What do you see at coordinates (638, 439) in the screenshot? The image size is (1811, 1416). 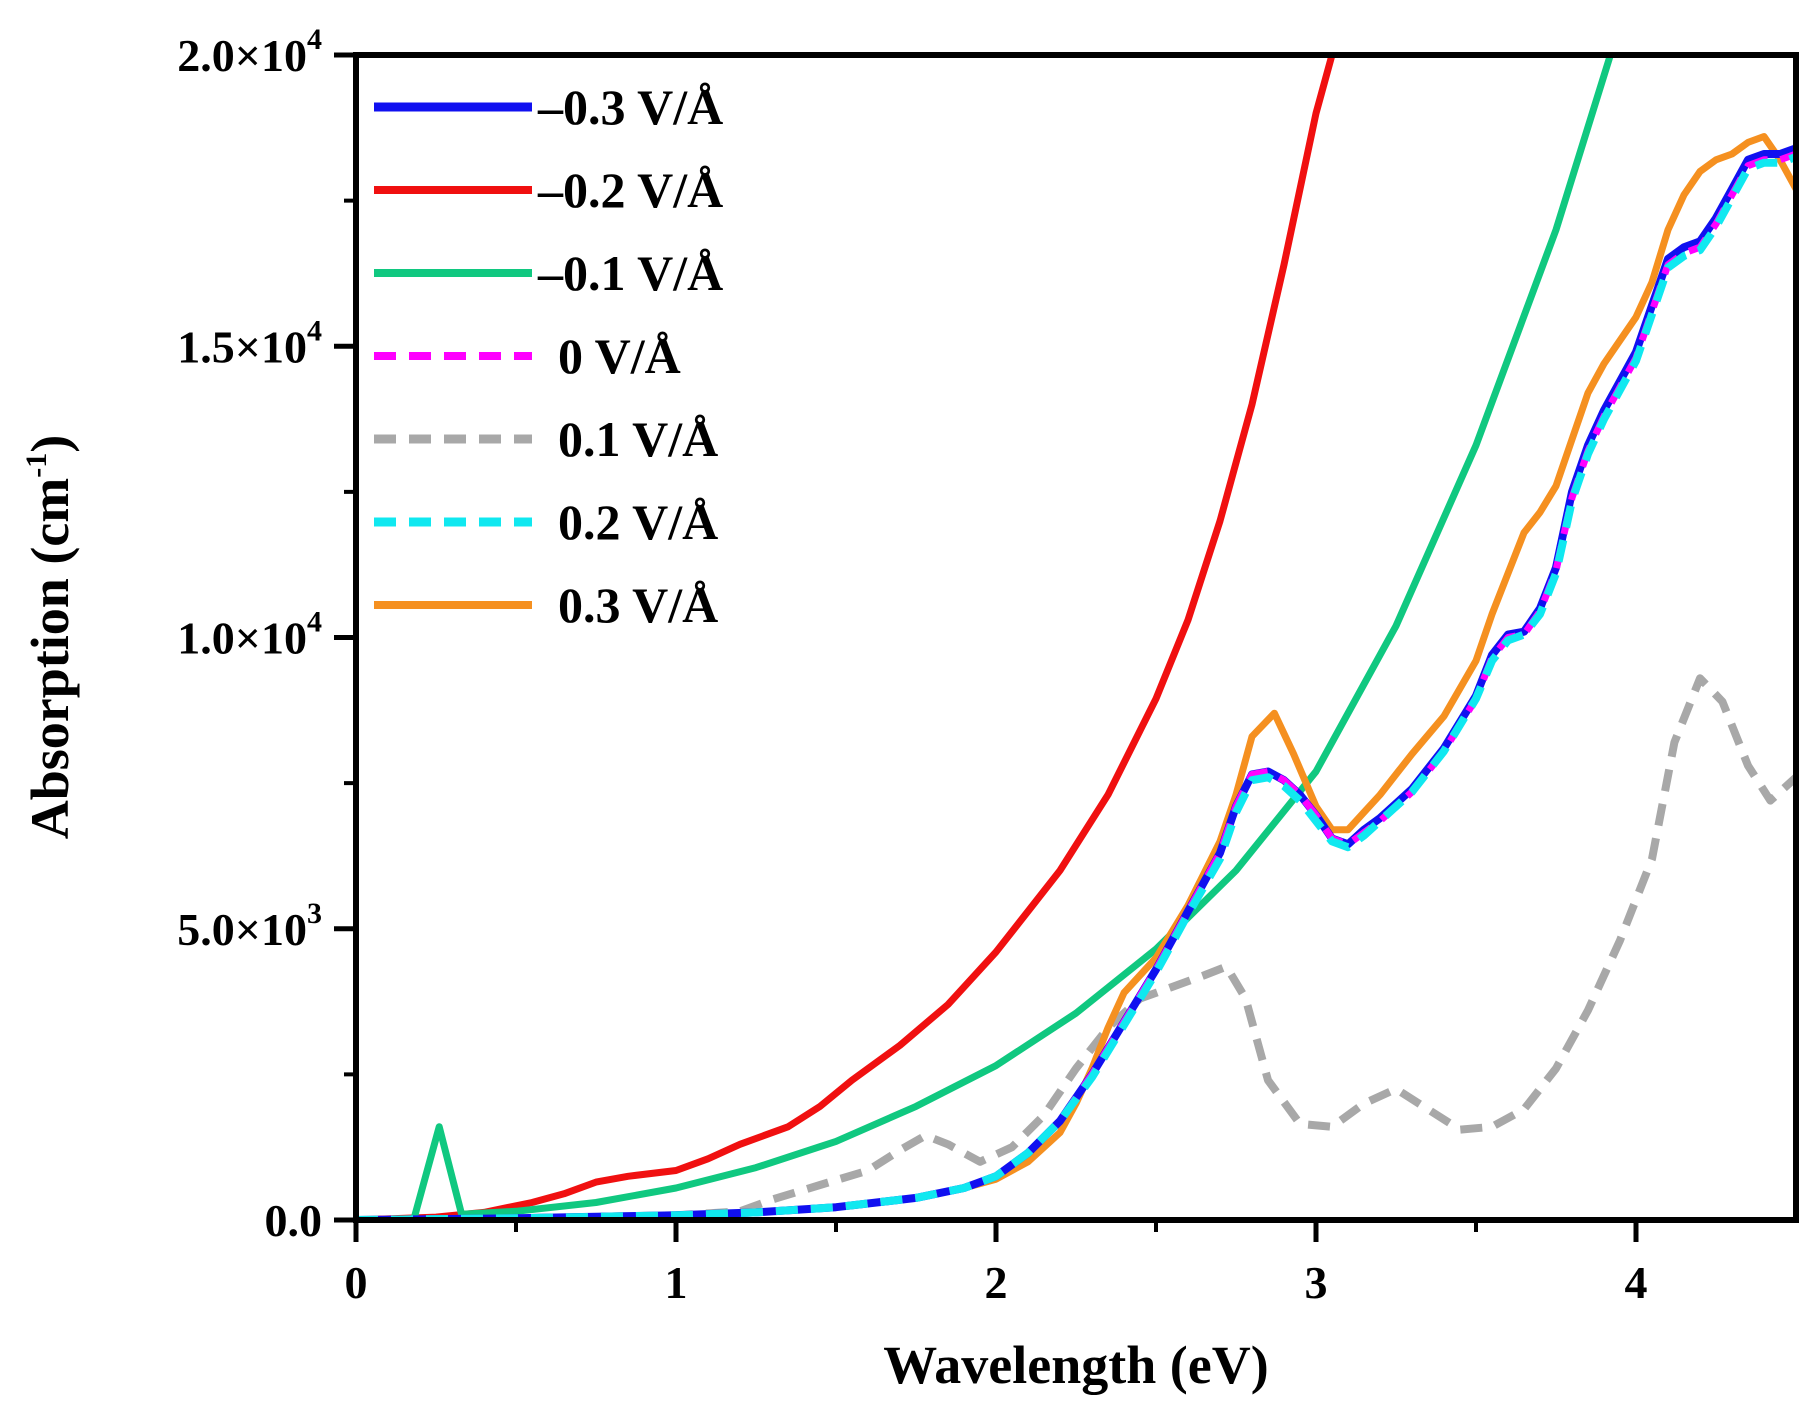 I see `legend-label-4-0-1-v: 0.1 V/Å` at bounding box center [638, 439].